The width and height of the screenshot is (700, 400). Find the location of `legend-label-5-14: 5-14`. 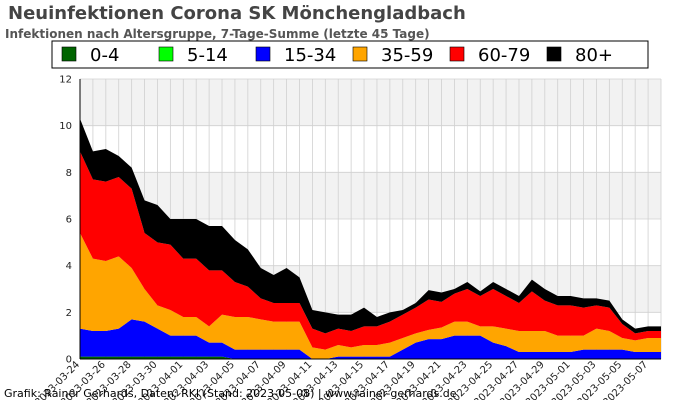

legend-label-5-14: 5-14 is located at coordinates (207, 55).